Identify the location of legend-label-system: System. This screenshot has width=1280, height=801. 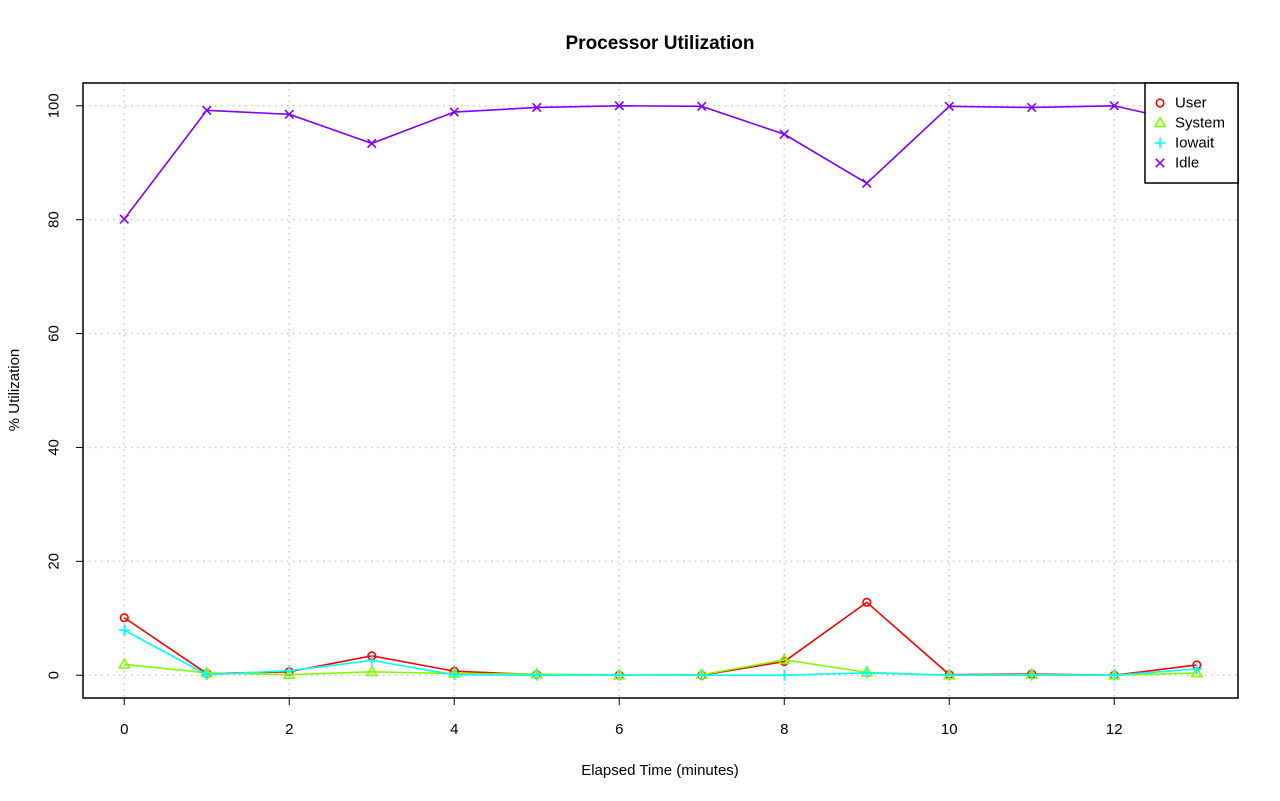
(1200, 123).